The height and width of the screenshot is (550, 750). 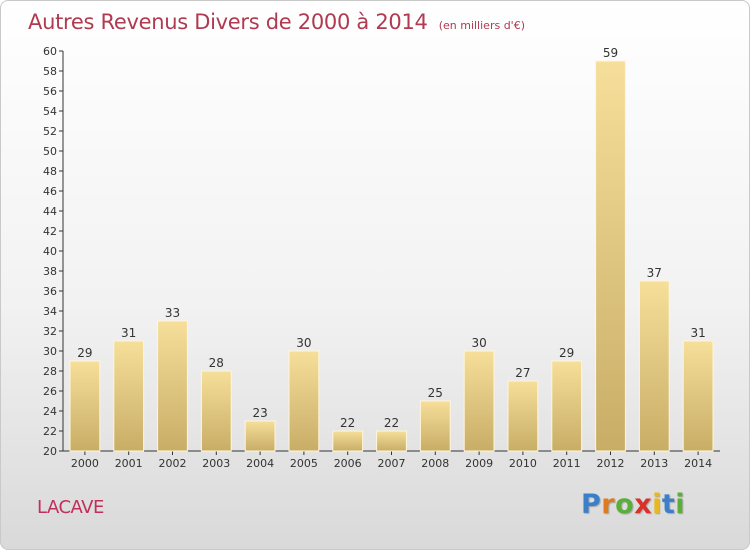 What do you see at coordinates (50, 211) in the screenshot?
I see `y-tick-label: 44` at bounding box center [50, 211].